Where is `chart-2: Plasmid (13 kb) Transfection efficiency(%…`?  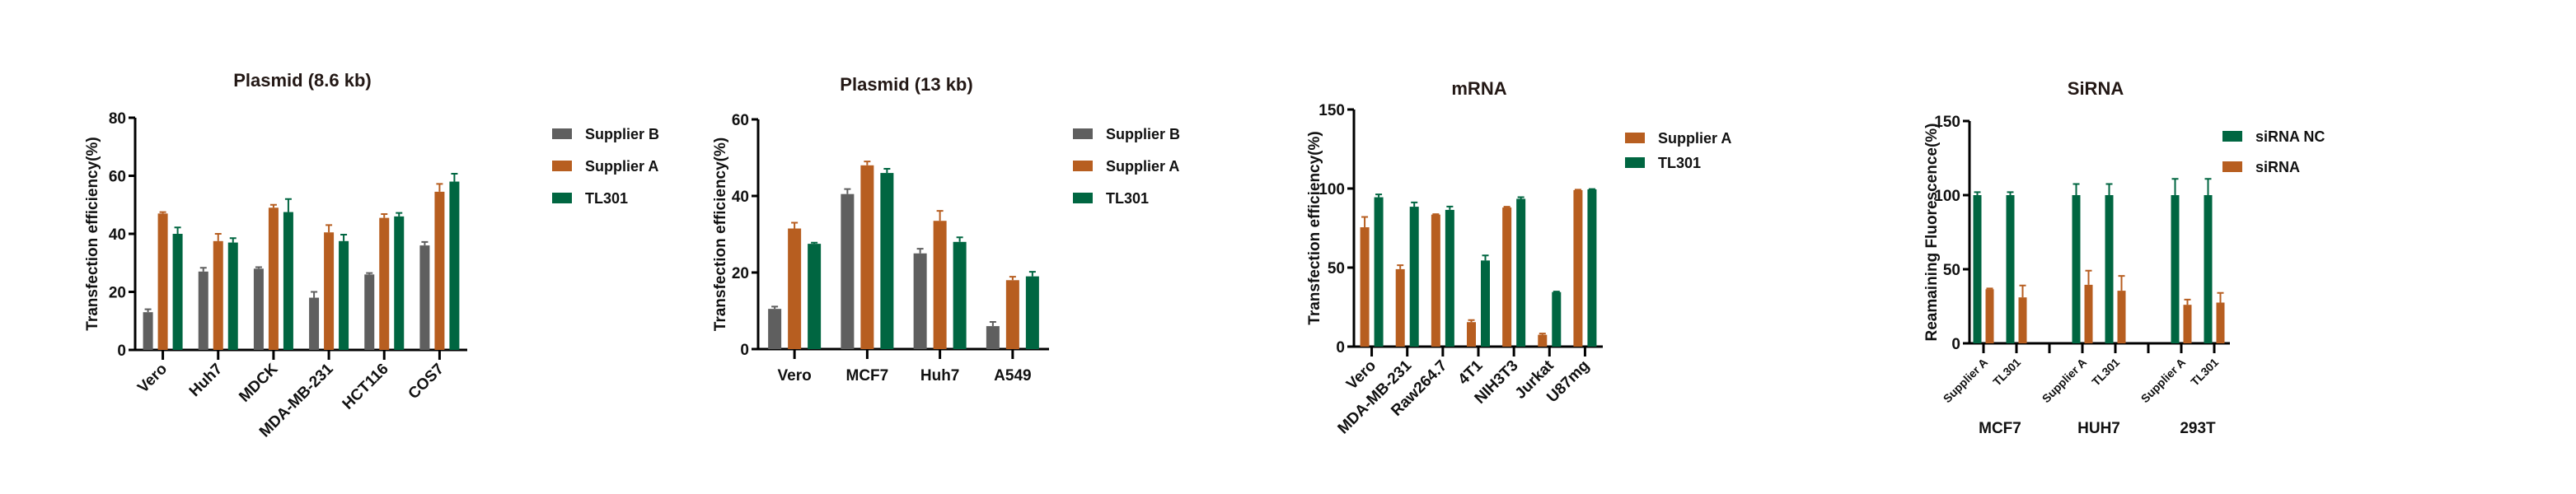
chart-2: Plasmid (13 kb) Transfection efficiency(%… is located at coordinates (946, 229).